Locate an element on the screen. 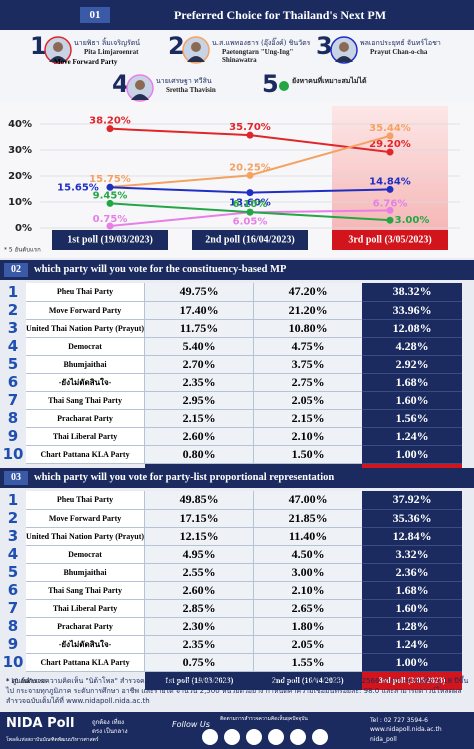 This screenshot has height=749, width=474. rank: 5 is located at coordinates (13, 572).